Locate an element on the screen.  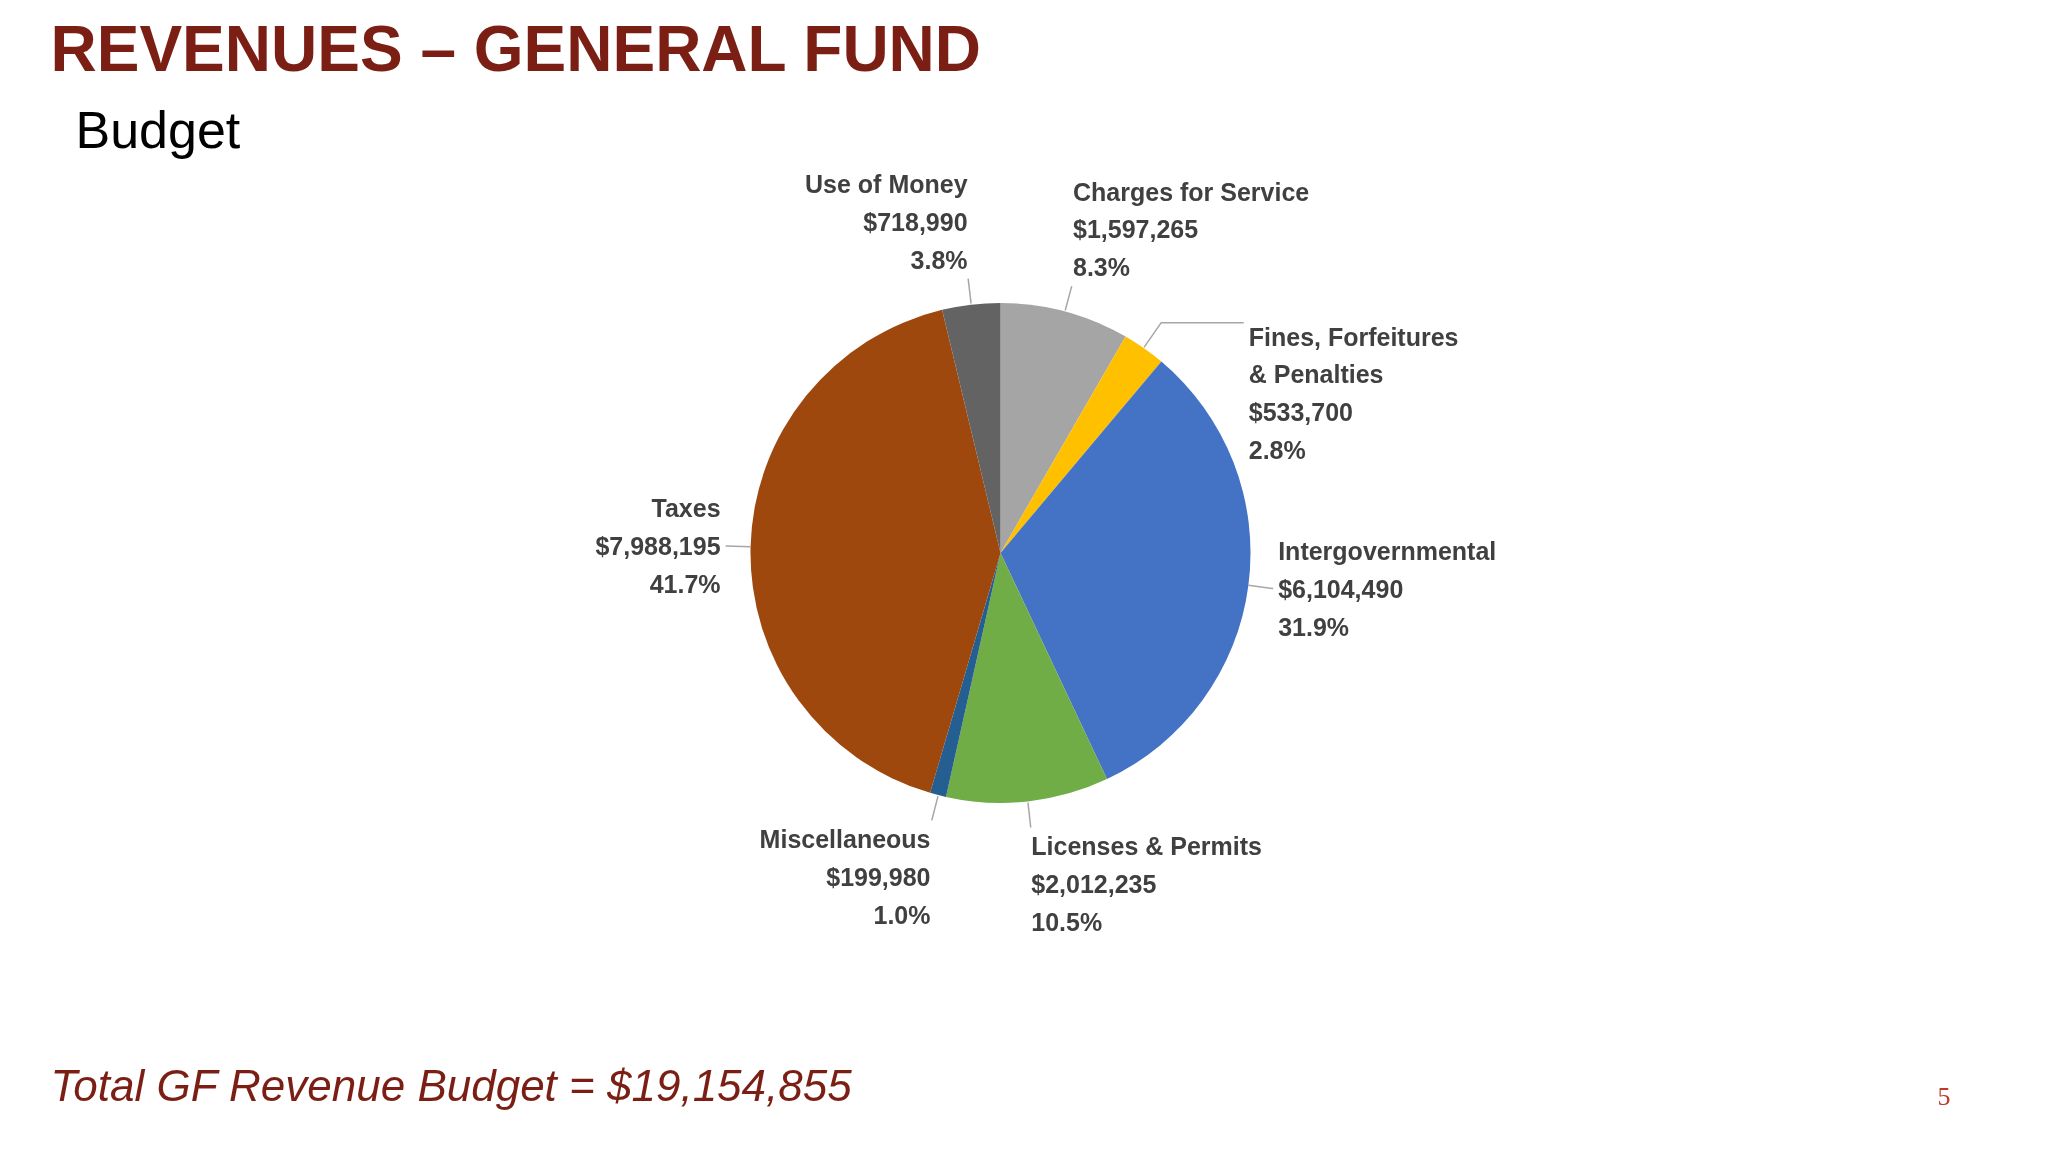
slice-label: Use of Money is located at coordinates (886, 184).